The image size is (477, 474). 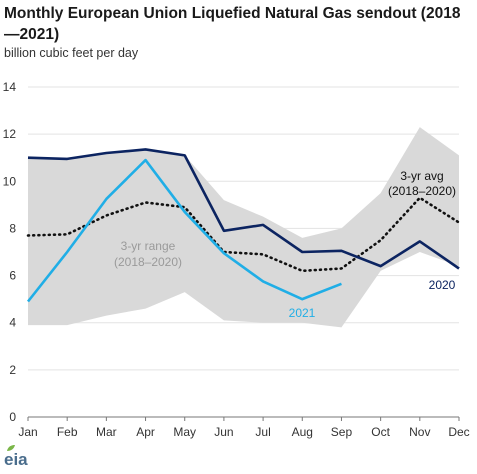 I want to click on y-tick-label: 6, so click(x=12, y=276).